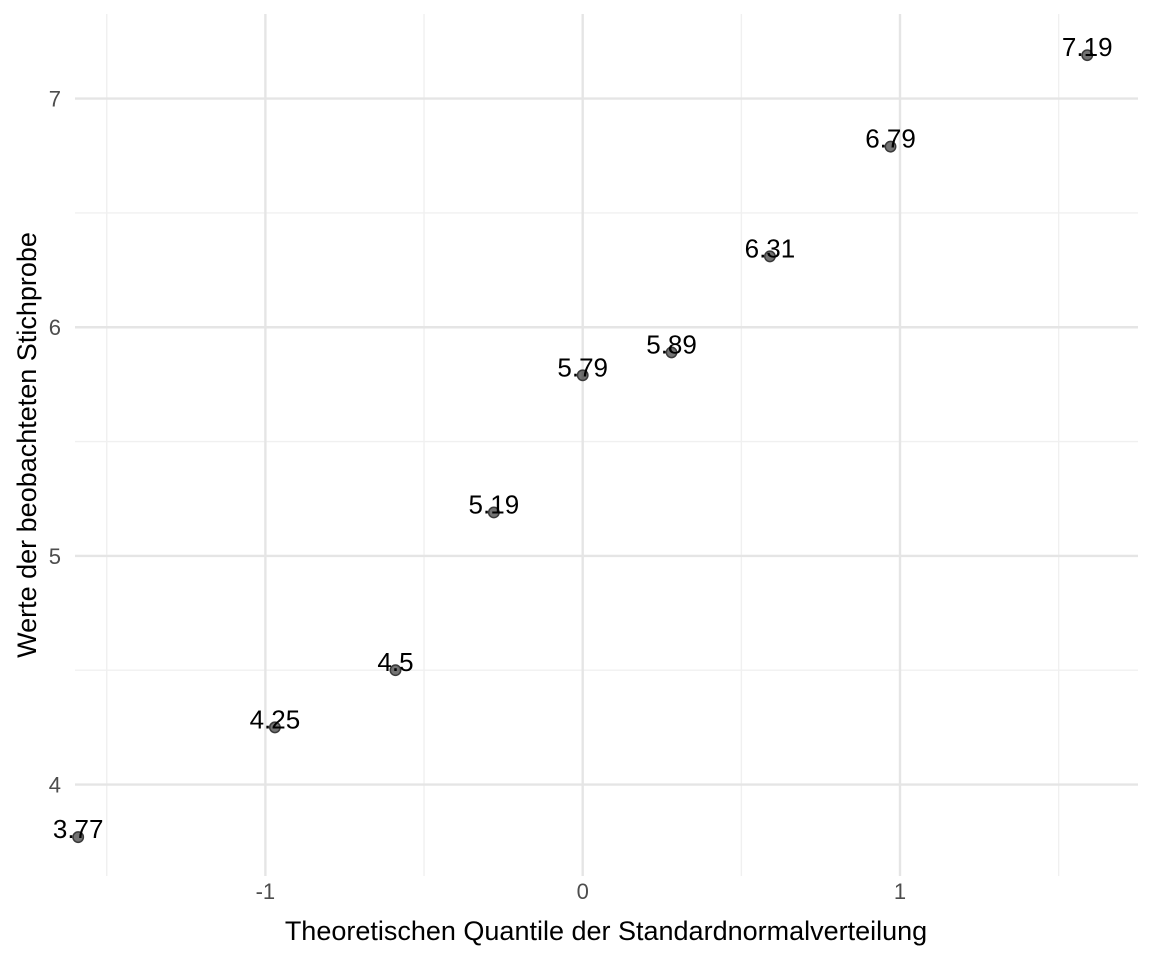 This screenshot has height=960, width=1152. Describe the element at coordinates (671, 344) in the screenshot. I see `data-point-label: 5.89` at that location.